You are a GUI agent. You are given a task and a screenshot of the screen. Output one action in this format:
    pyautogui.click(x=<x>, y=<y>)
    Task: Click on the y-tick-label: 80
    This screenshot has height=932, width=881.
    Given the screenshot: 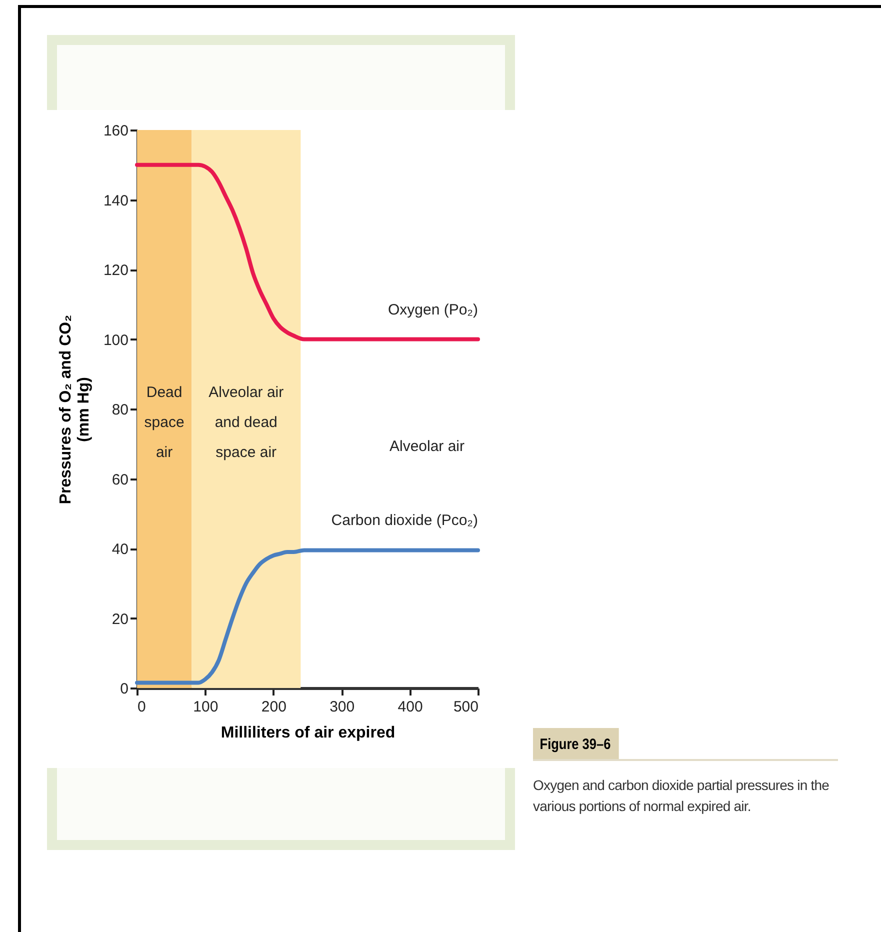 What is the action you would take?
    pyautogui.click(x=120, y=410)
    